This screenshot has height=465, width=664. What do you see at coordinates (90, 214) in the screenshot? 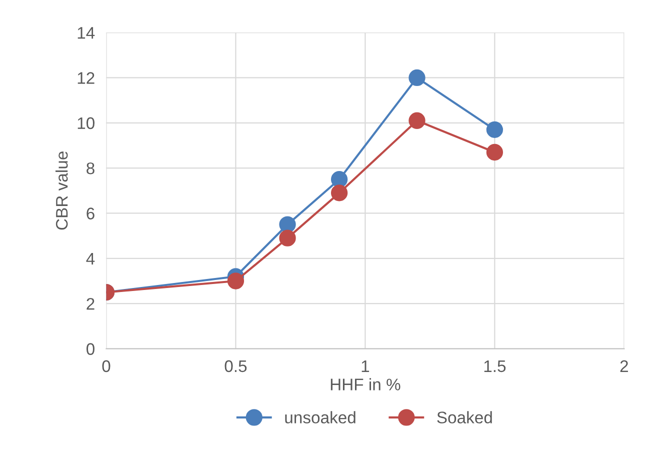
I see `y-tick-label: 6` at bounding box center [90, 214].